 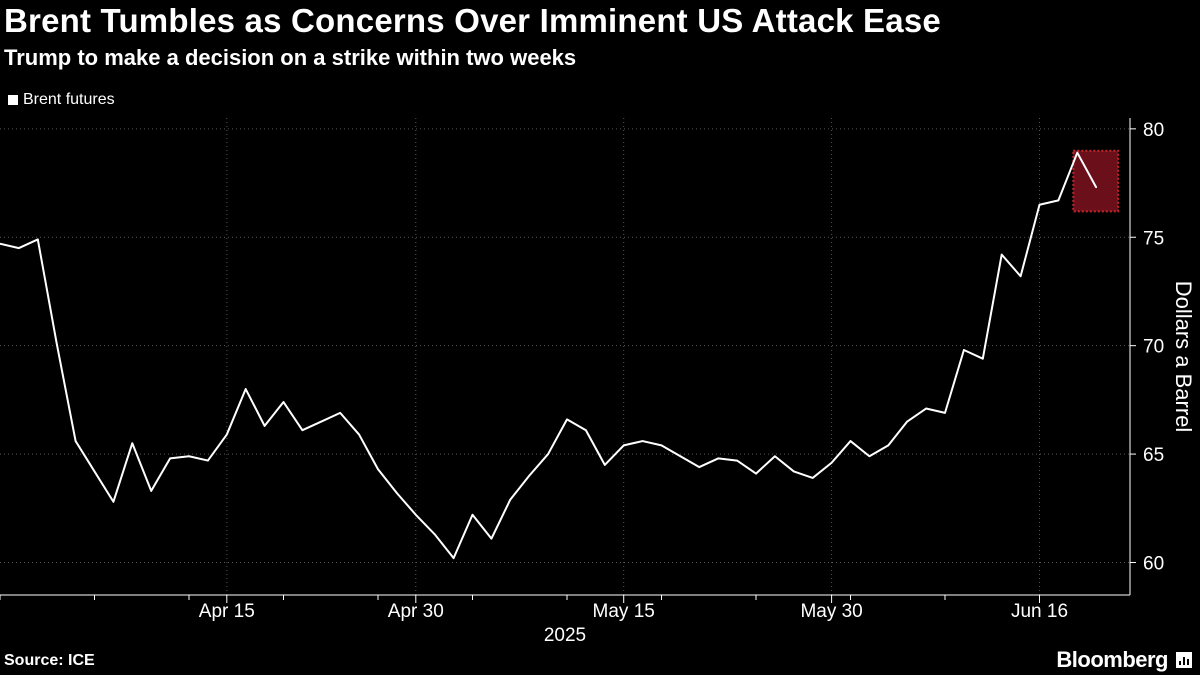 I want to click on x-tick-label: May 15, so click(x=624, y=611).